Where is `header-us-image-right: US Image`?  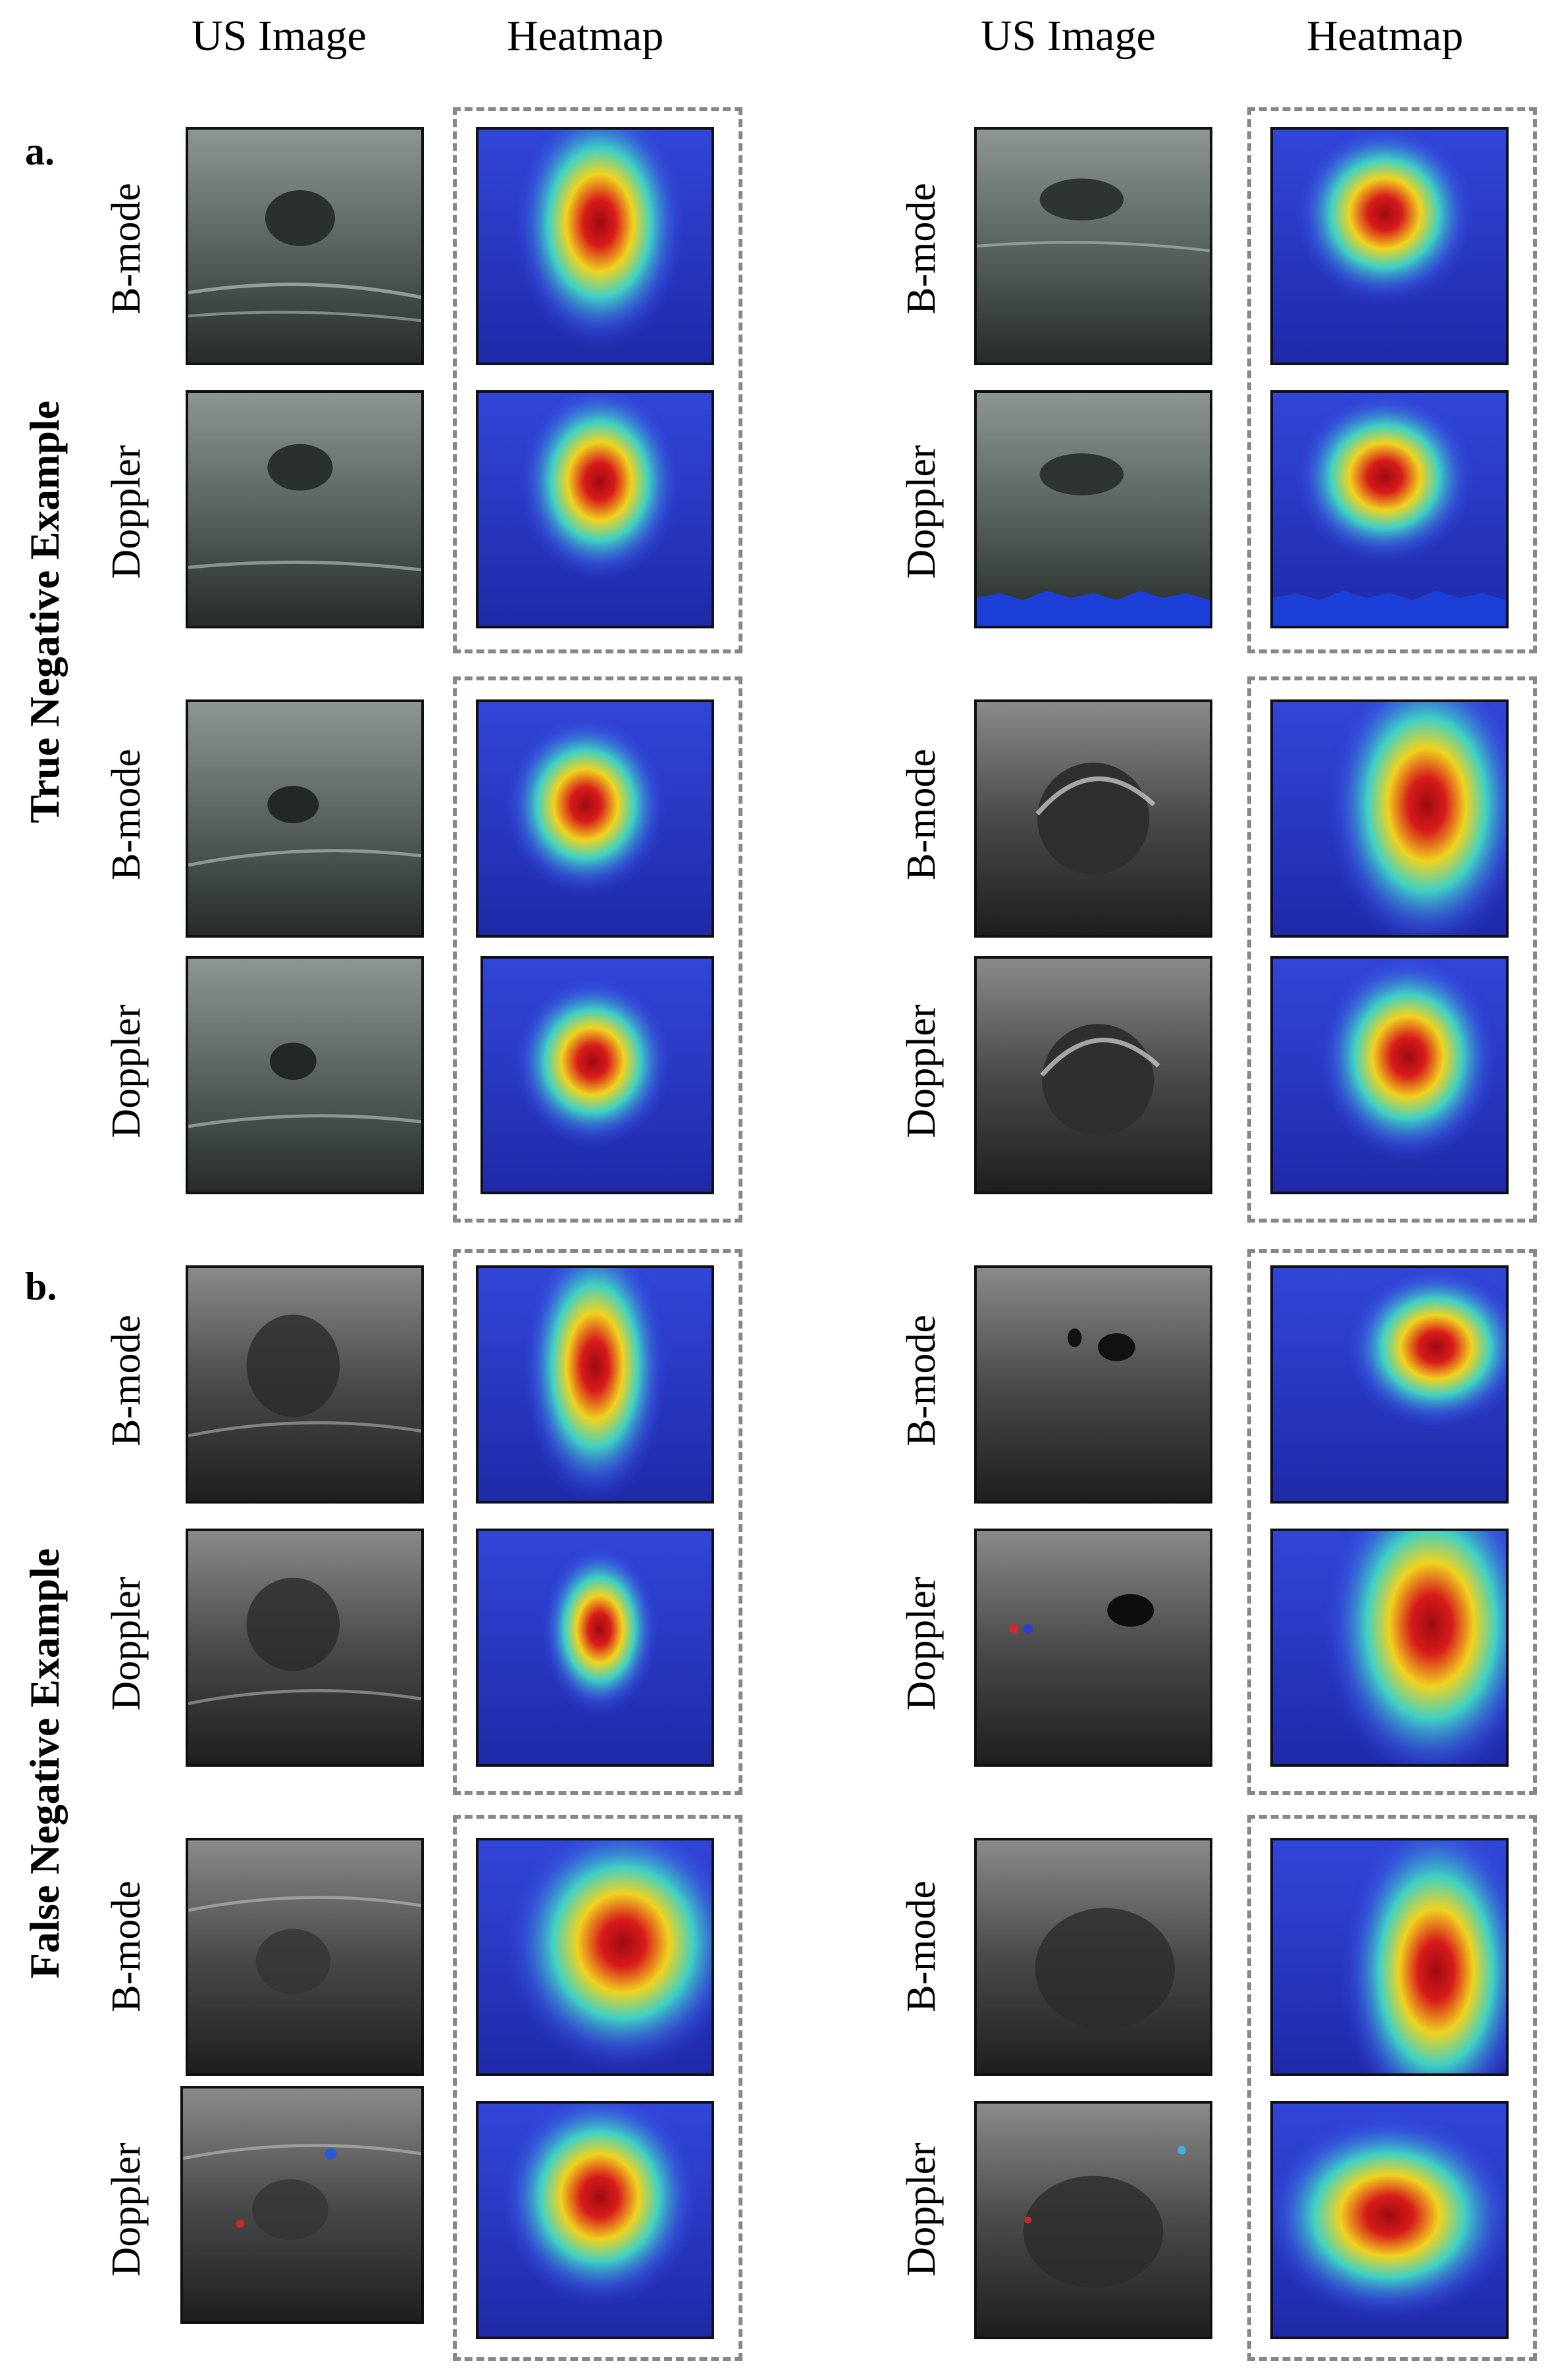 header-us-image-right: US Image is located at coordinates (1068, 36).